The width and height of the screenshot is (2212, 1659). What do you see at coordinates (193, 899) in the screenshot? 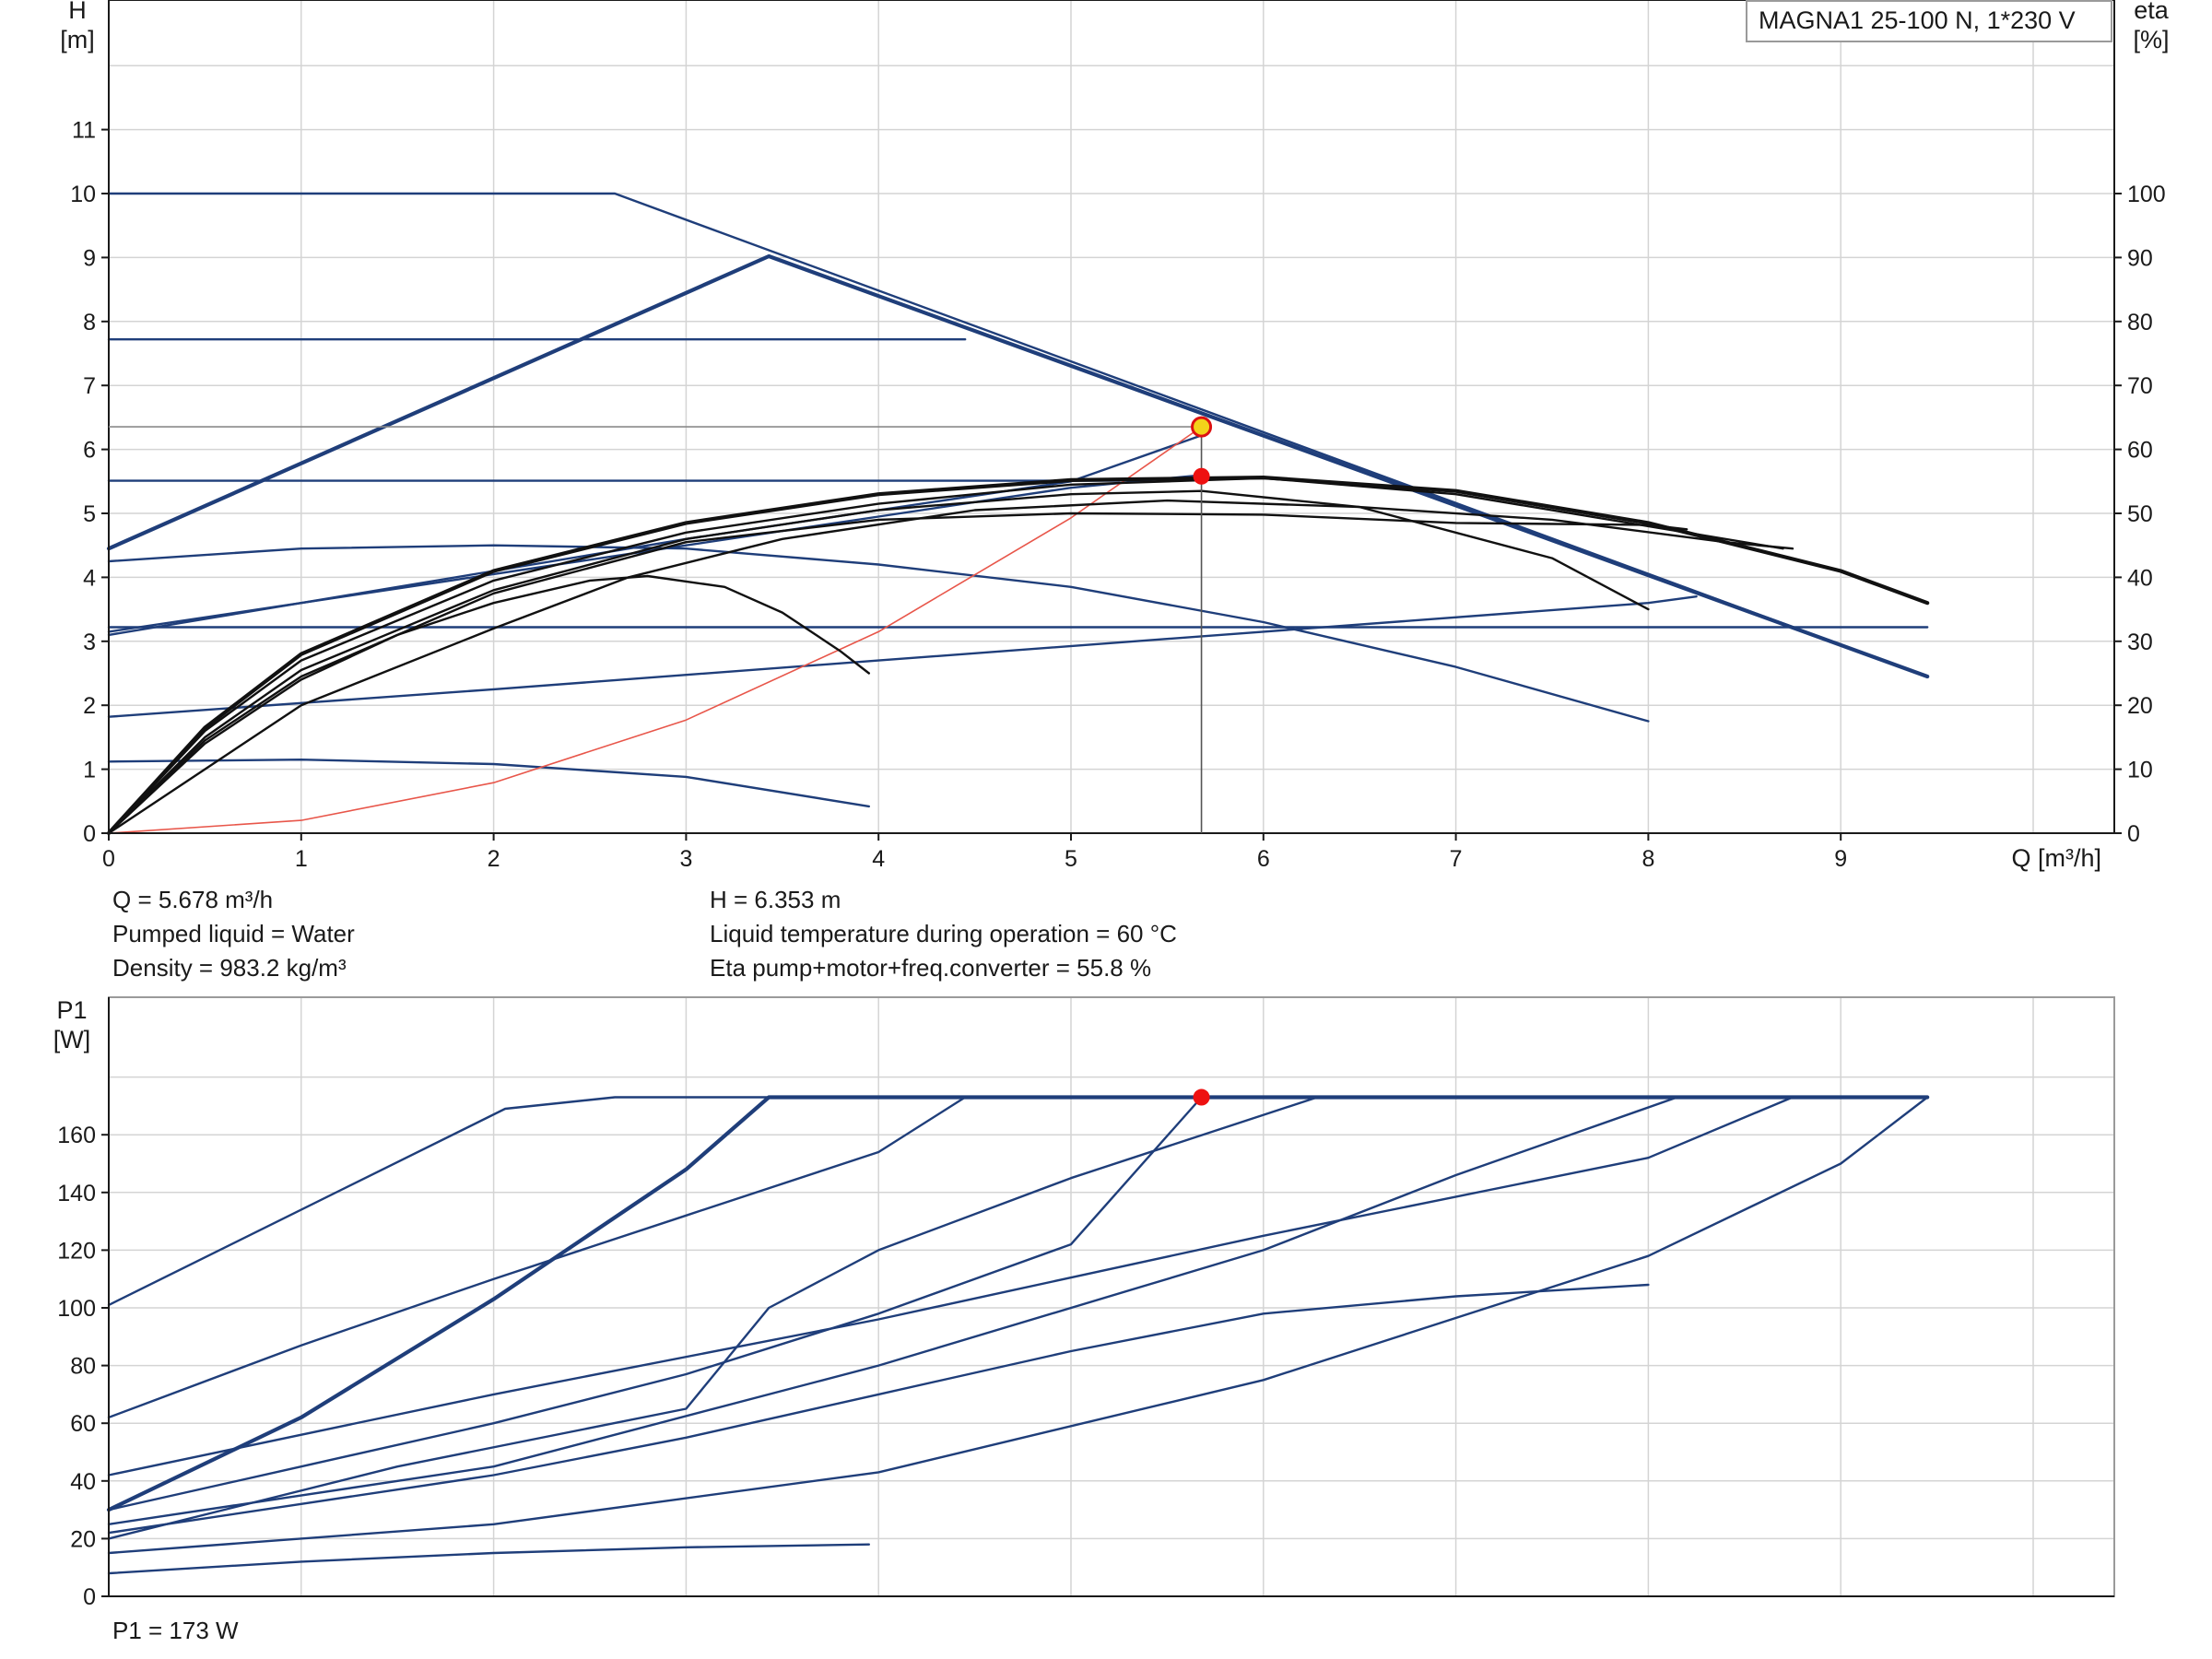
I see `readout-flow: Q = 5.678 m³/h` at bounding box center [193, 899].